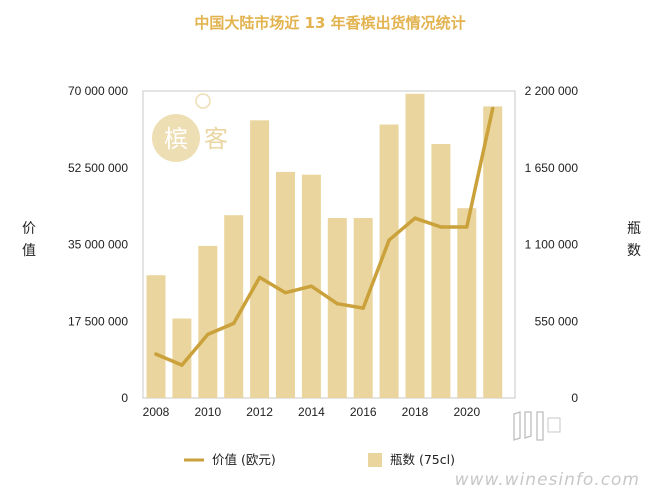  Describe the element at coordinates (207, 412) in the screenshot. I see `x-tick-label: 2010` at that location.